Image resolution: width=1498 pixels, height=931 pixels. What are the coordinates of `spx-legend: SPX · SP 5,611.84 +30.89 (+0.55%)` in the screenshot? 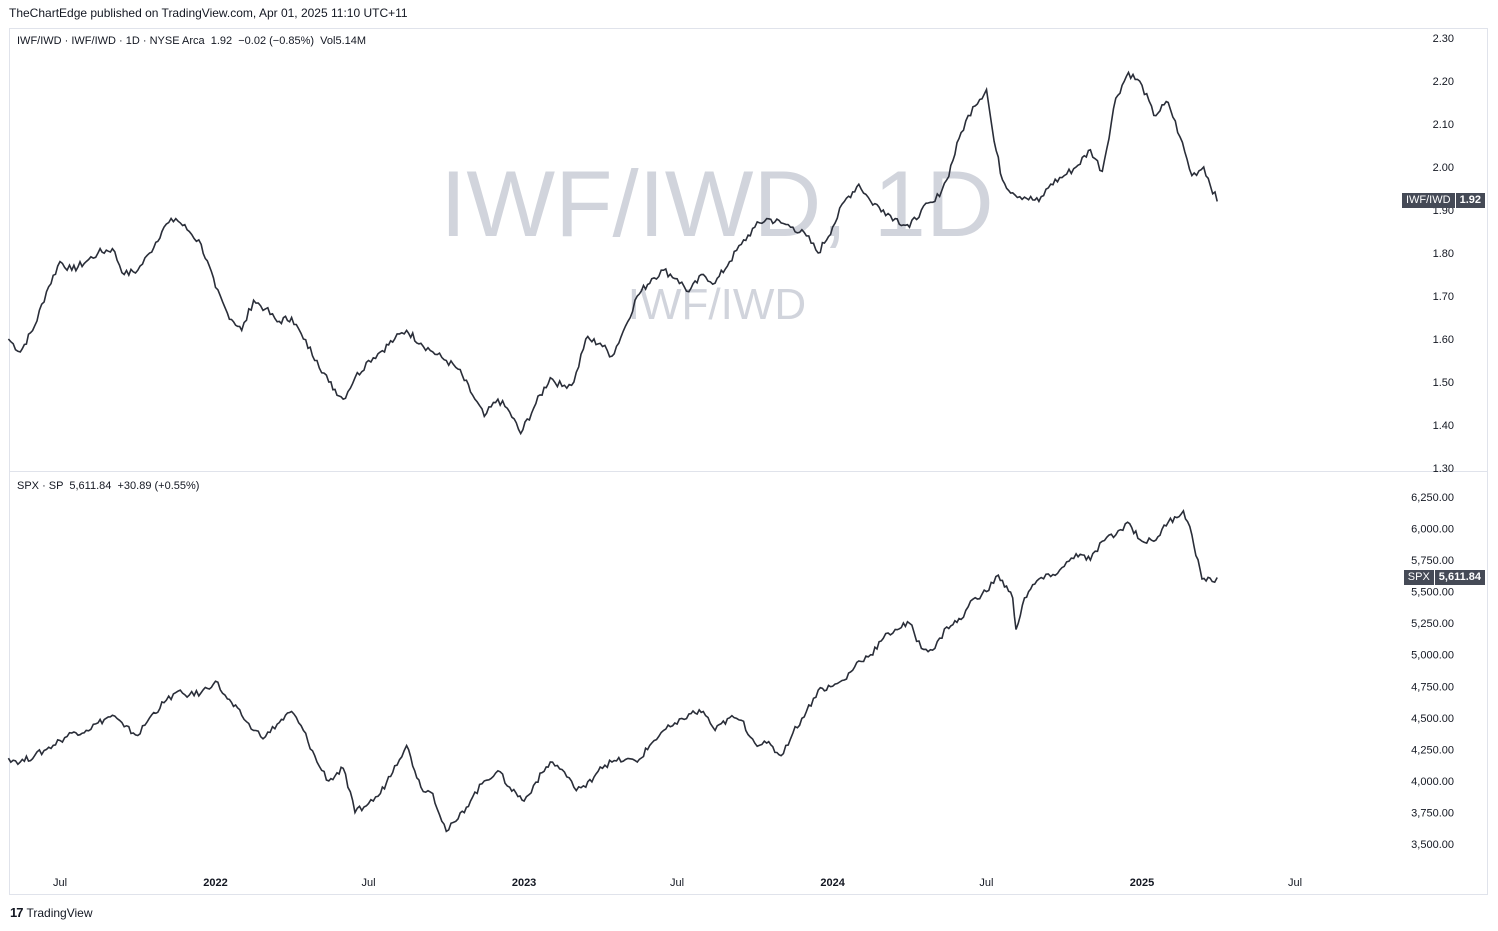 It's located at (108, 486).